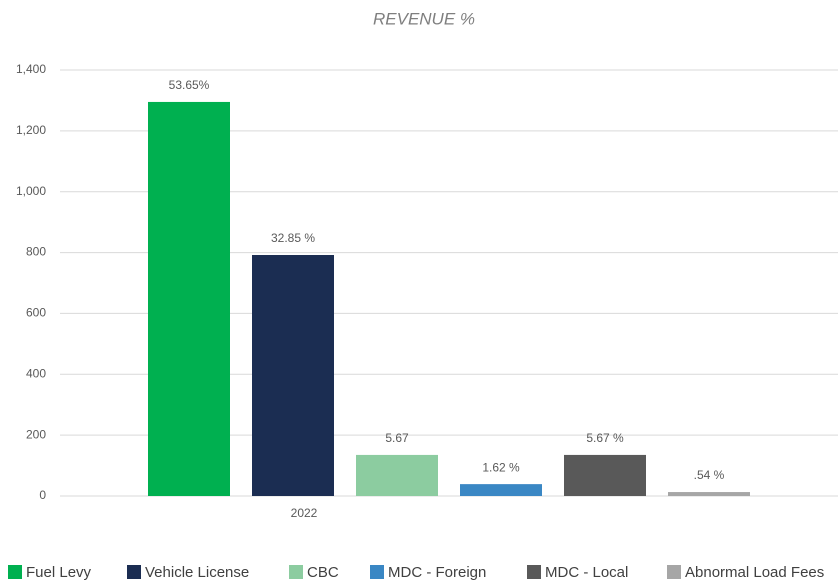  I want to click on legend-label: Fuel Levy, so click(59, 572).